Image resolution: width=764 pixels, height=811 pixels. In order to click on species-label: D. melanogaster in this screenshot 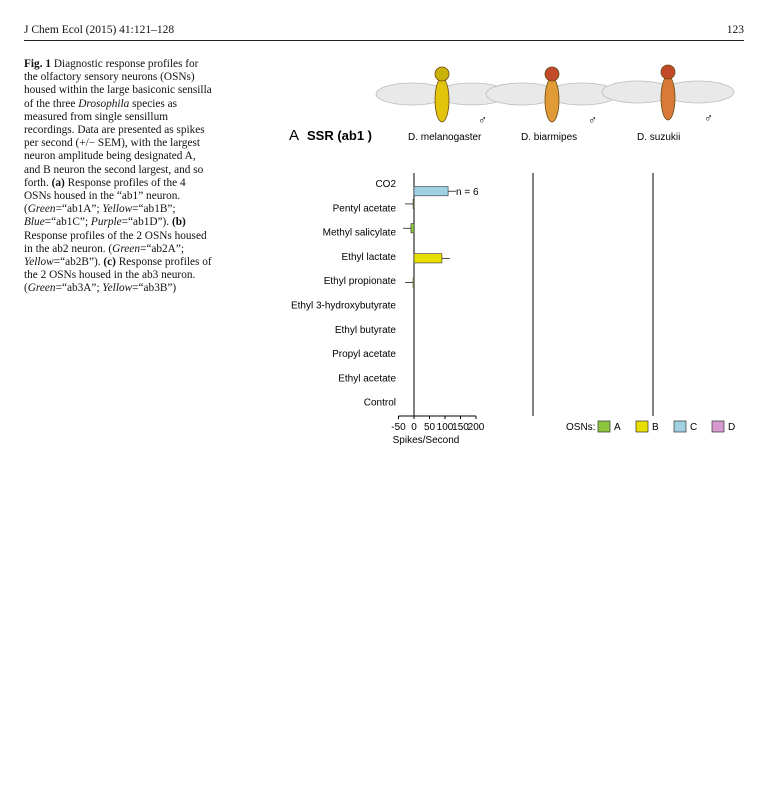, I will do `click(445, 137)`.